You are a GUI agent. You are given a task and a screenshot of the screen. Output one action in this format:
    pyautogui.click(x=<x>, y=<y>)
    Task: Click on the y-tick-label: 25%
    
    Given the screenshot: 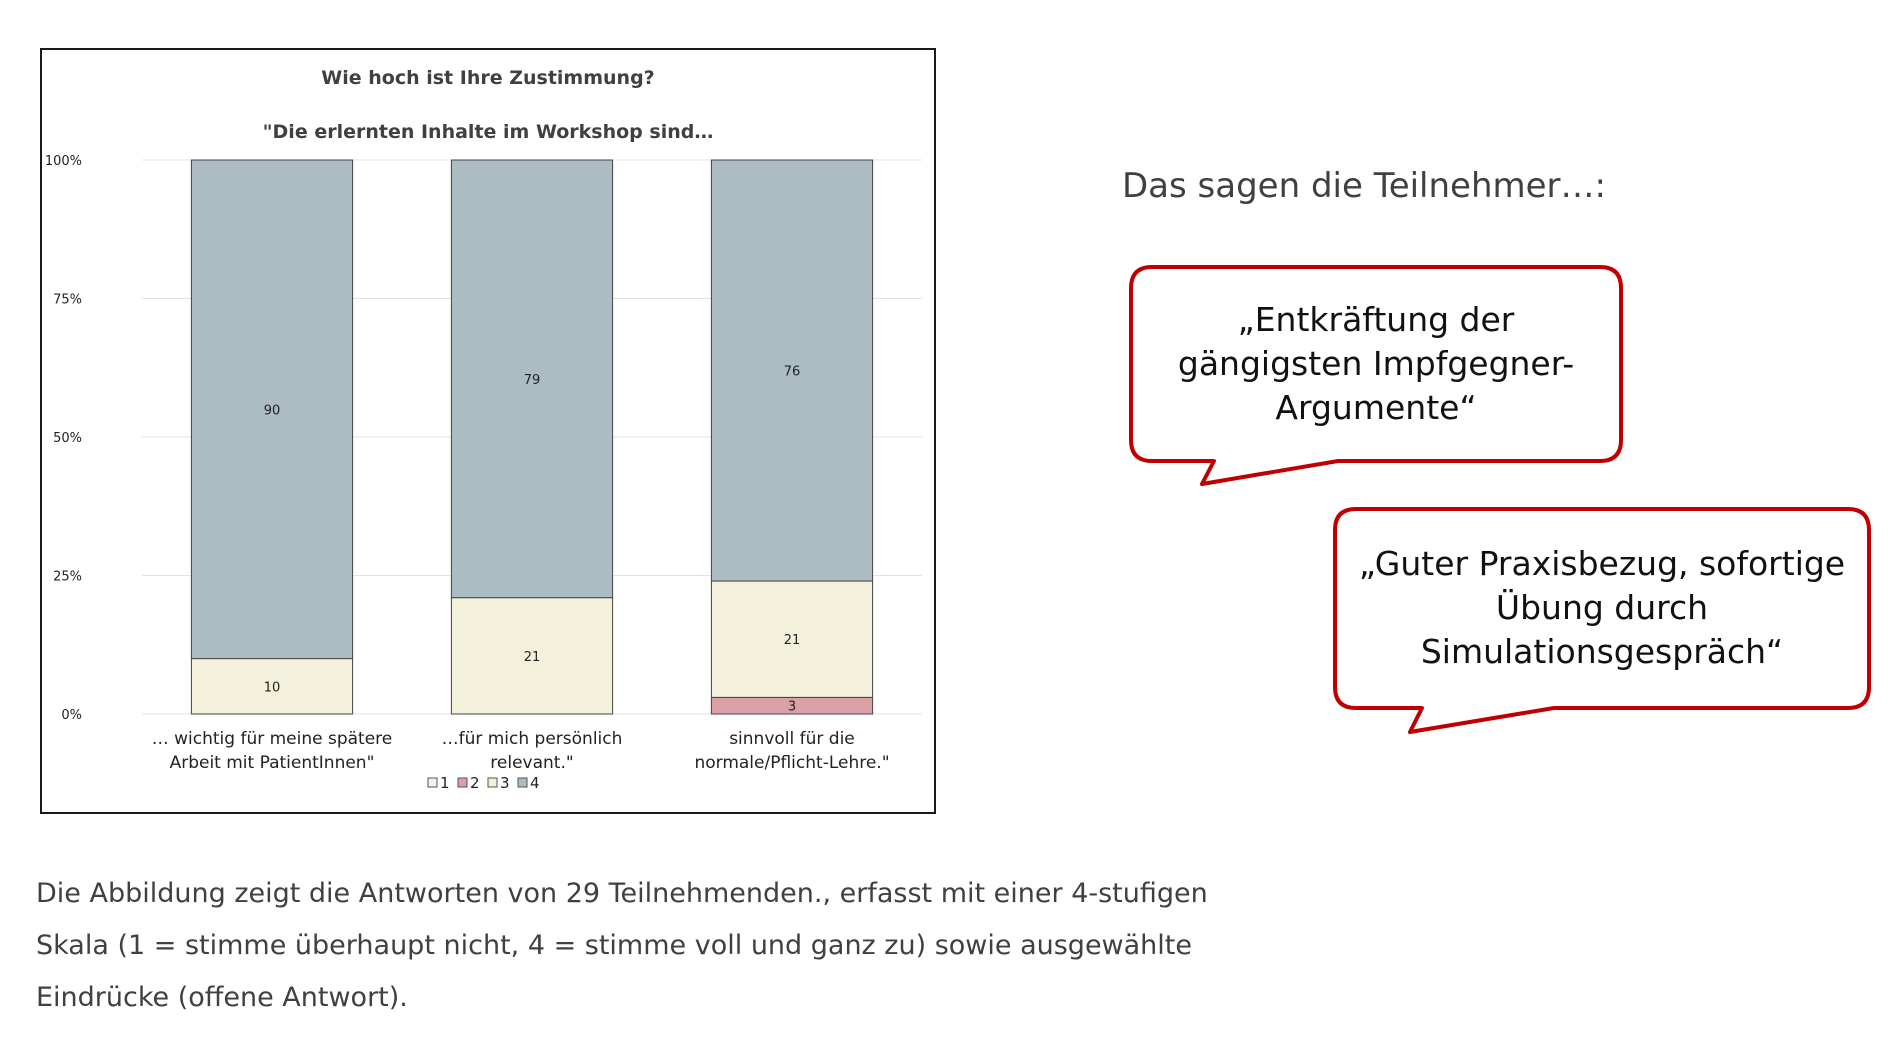 What is the action you would take?
    pyautogui.click(x=67, y=577)
    